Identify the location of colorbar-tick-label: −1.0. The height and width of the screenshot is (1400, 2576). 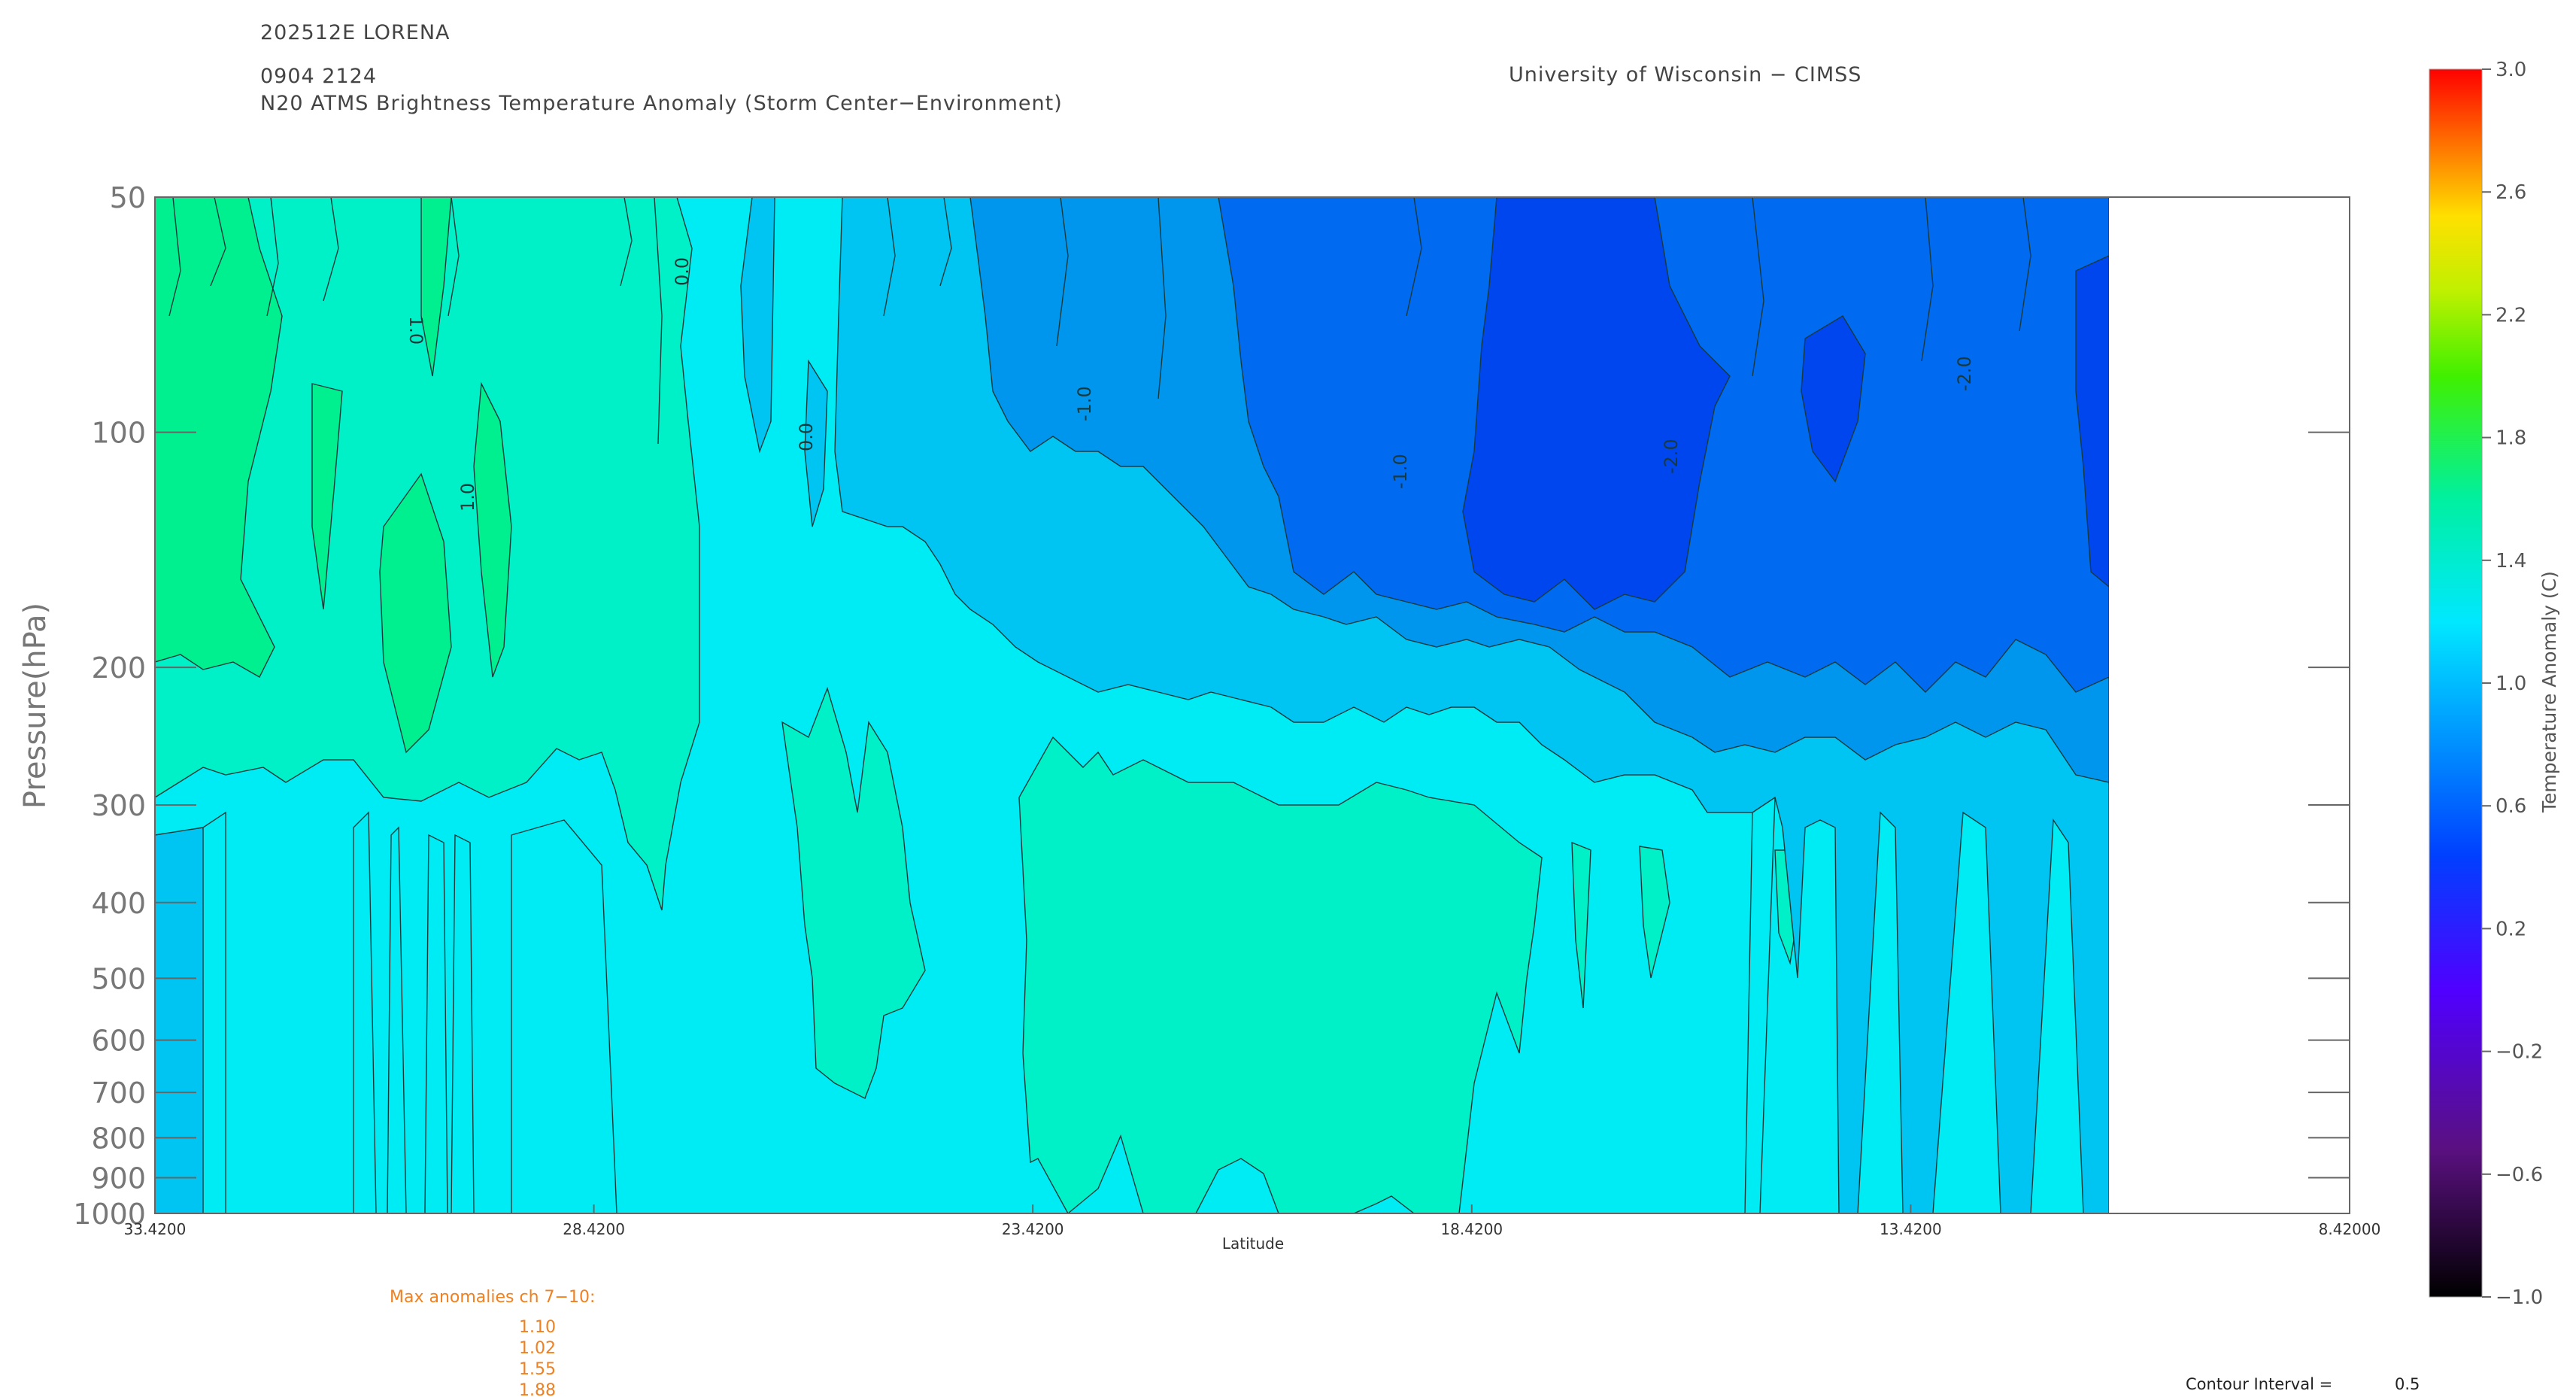
(2519, 1297).